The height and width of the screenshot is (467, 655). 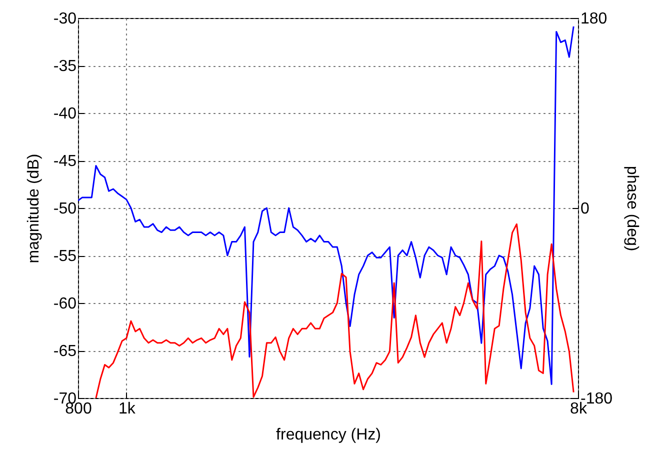 I want to click on y-tick-label: -60, so click(x=65, y=304).